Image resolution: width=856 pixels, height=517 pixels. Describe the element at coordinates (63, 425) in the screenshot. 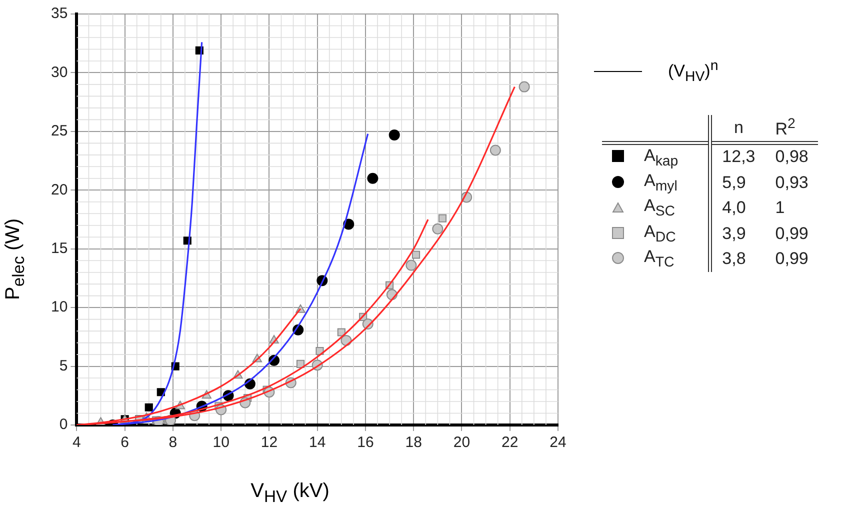

I see `y-tick-label: 0` at that location.